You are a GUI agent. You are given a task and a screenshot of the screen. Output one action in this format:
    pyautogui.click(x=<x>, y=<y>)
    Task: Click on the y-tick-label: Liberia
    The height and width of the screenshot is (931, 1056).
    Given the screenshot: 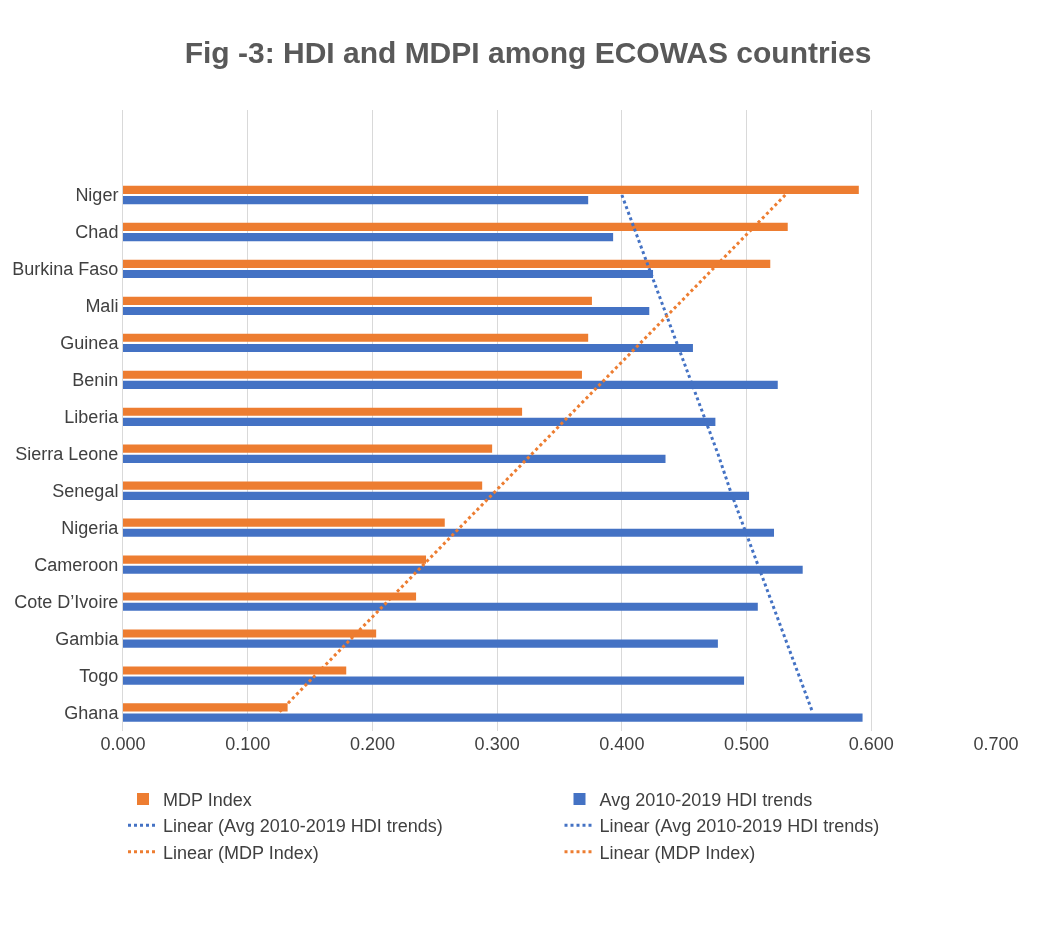 What is the action you would take?
    pyautogui.click(x=92, y=417)
    